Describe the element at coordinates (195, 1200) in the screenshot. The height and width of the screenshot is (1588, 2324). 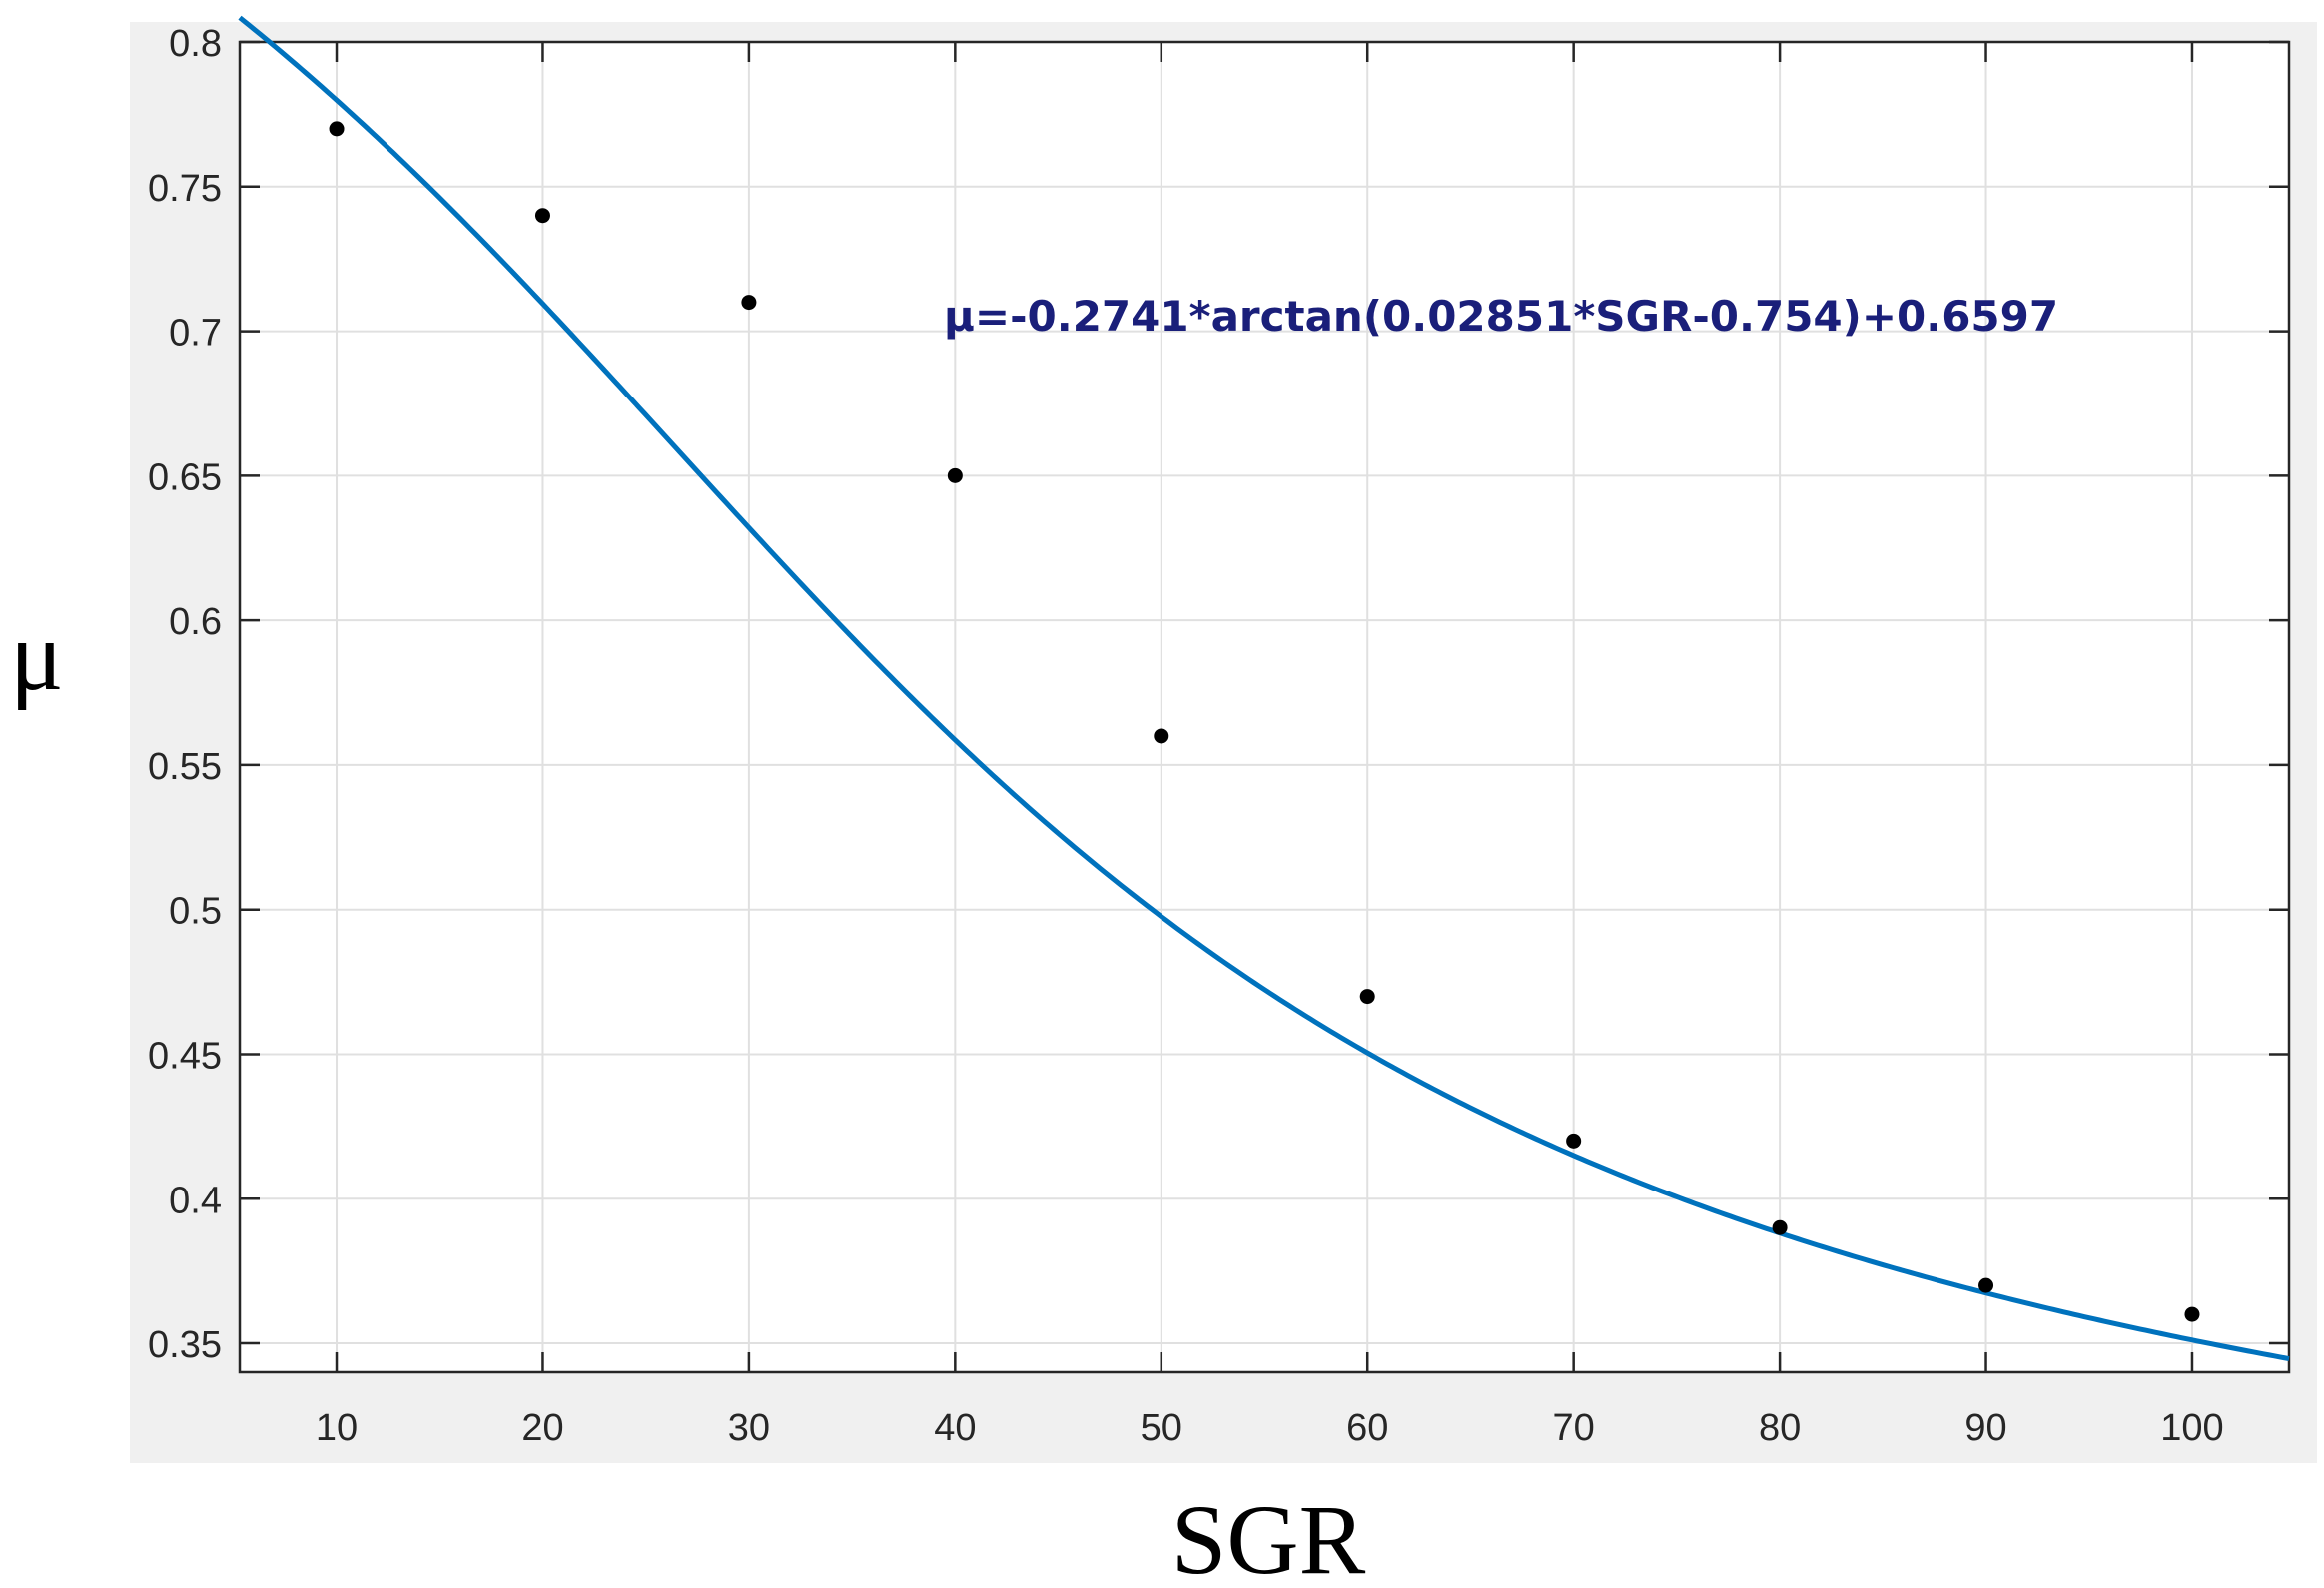
I see `y-tick-label: 0.4` at that location.